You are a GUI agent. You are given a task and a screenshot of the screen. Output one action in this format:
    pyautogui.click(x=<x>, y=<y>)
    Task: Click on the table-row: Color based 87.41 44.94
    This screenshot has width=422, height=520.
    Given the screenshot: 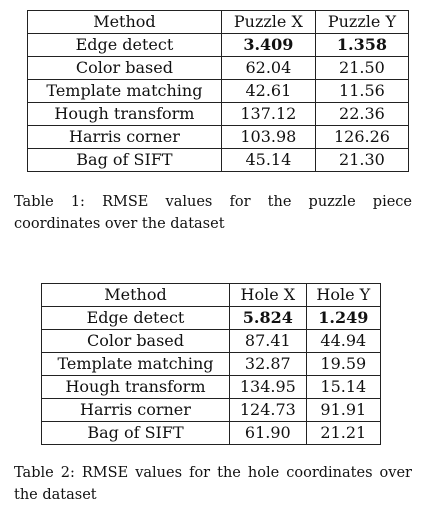 What is the action you would take?
    pyautogui.click(x=211, y=341)
    